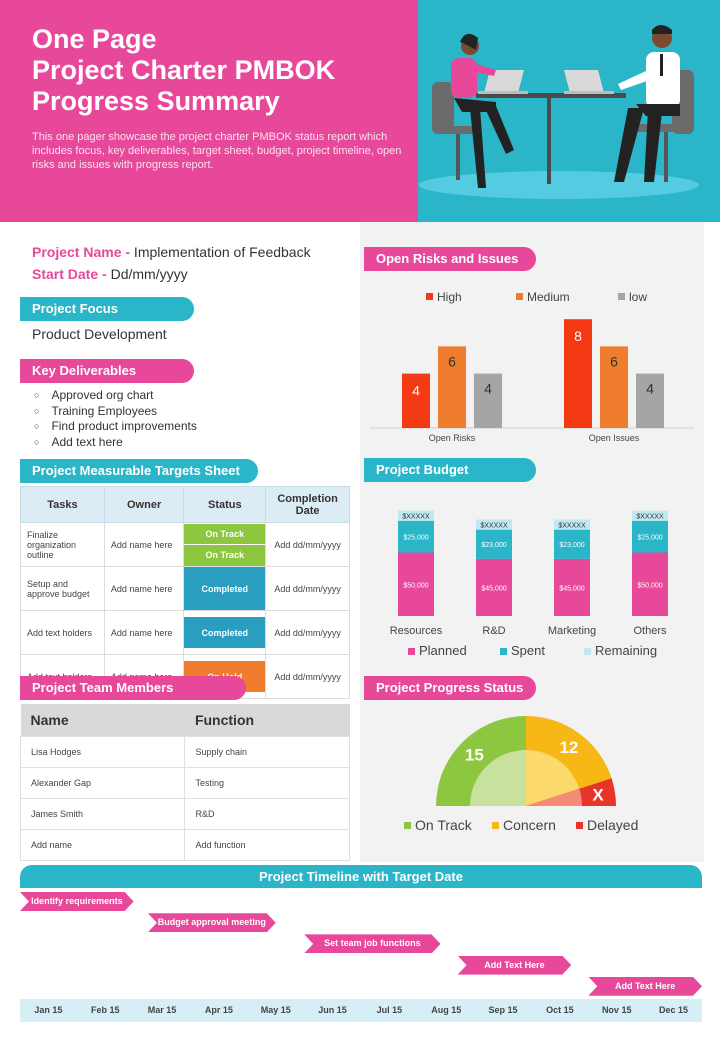 The height and width of the screenshot is (1040, 720). I want to click on risks-chart: High Medium low 4 6 4 Open Risks 8 6 4 Open Issues, so click(532, 366).